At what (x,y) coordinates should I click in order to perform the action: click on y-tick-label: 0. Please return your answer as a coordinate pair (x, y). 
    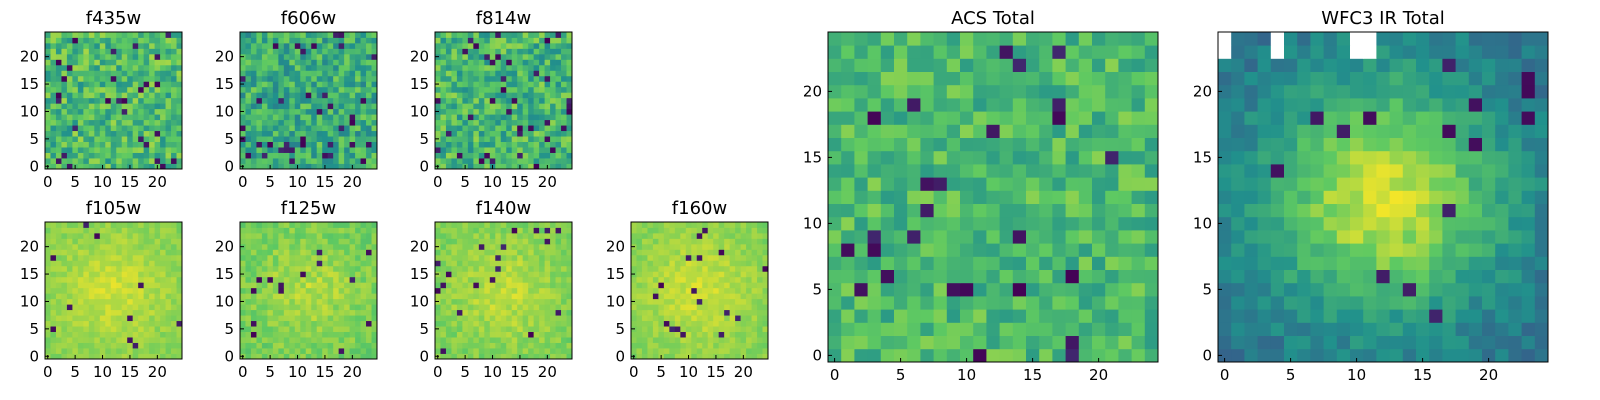
    Looking at the image, I should click on (34, 166).